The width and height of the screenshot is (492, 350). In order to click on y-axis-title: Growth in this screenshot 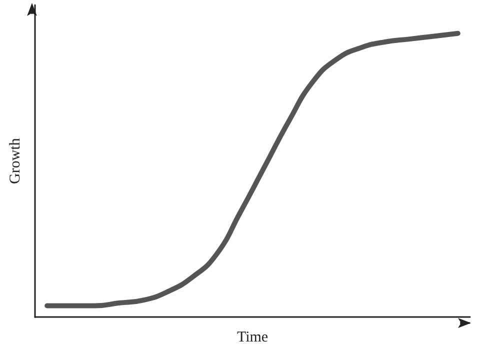, I will do `click(16, 161)`.